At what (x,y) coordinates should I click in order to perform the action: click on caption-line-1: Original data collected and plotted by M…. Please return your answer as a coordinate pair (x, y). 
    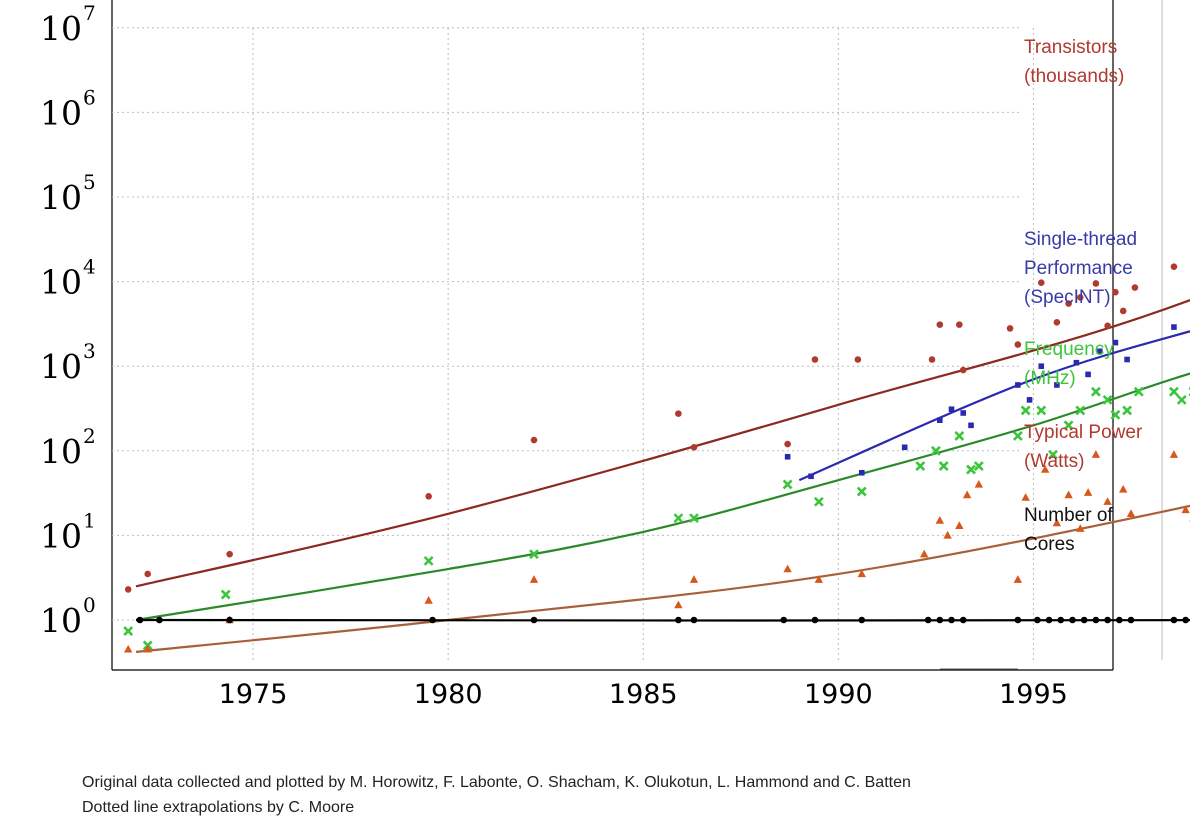
    Looking at the image, I should click on (496, 782).